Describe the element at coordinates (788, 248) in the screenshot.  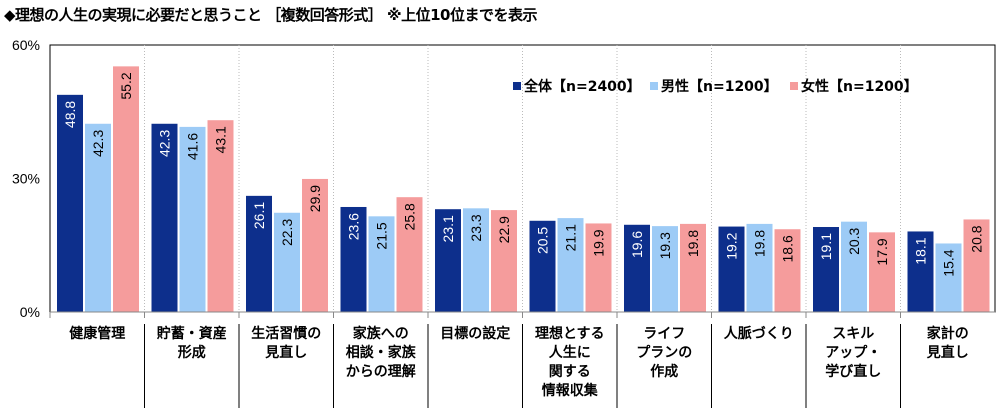
I see `data-label: 18.6` at that location.